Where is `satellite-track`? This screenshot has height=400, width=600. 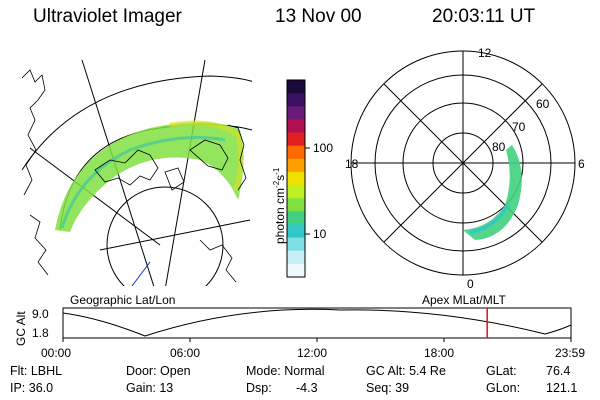 satellite-track is located at coordinates (141, 274).